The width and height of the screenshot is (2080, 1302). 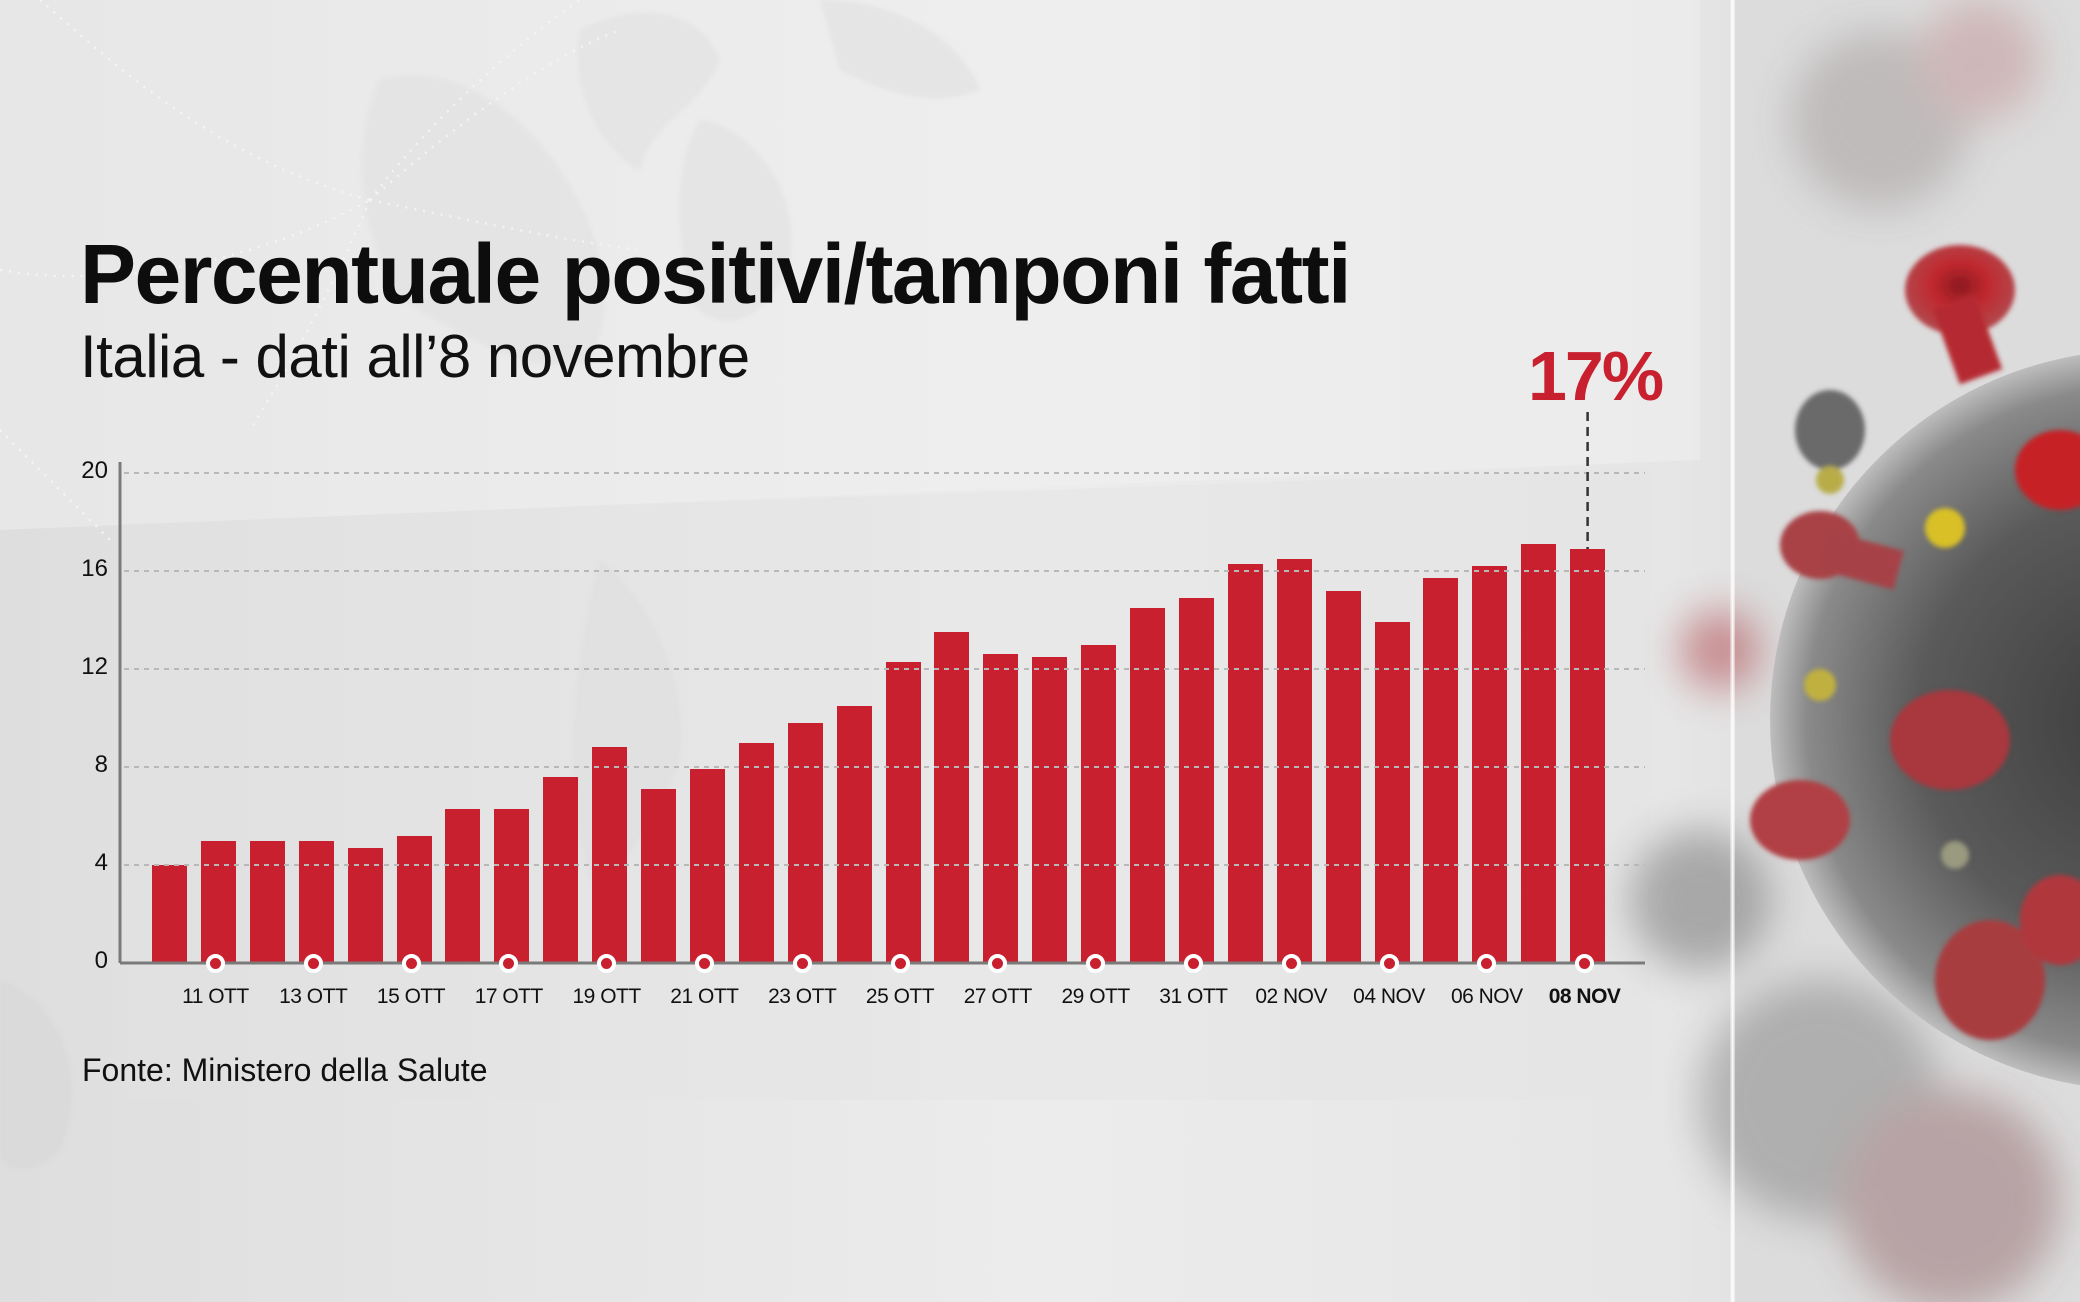 What do you see at coordinates (101, 764) in the screenshot?
I see `y-tick-label: 8` at bounding box center [101, 764].